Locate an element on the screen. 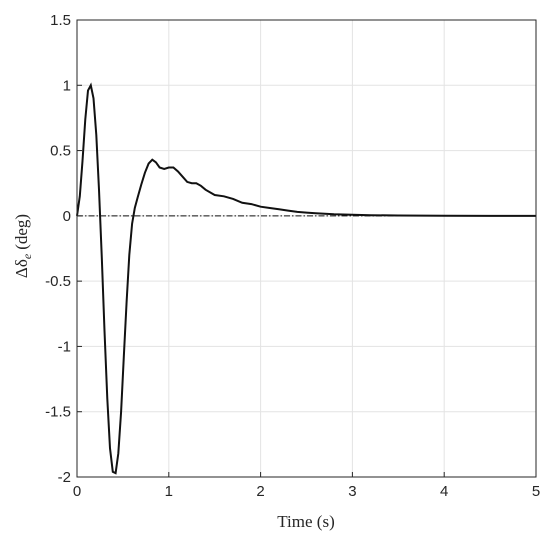 Image resolution: width=550 pixels, height=537 pixels. x-tick-label: 5 is located at coordinates (536, 491).